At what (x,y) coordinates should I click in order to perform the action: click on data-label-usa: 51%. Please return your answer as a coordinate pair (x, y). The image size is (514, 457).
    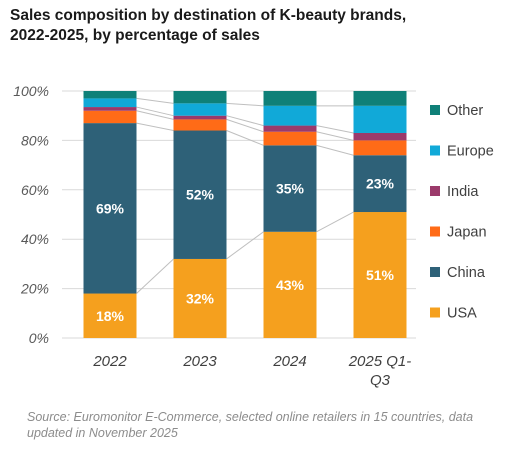
    Looking at the image, I should click on (380, 275).